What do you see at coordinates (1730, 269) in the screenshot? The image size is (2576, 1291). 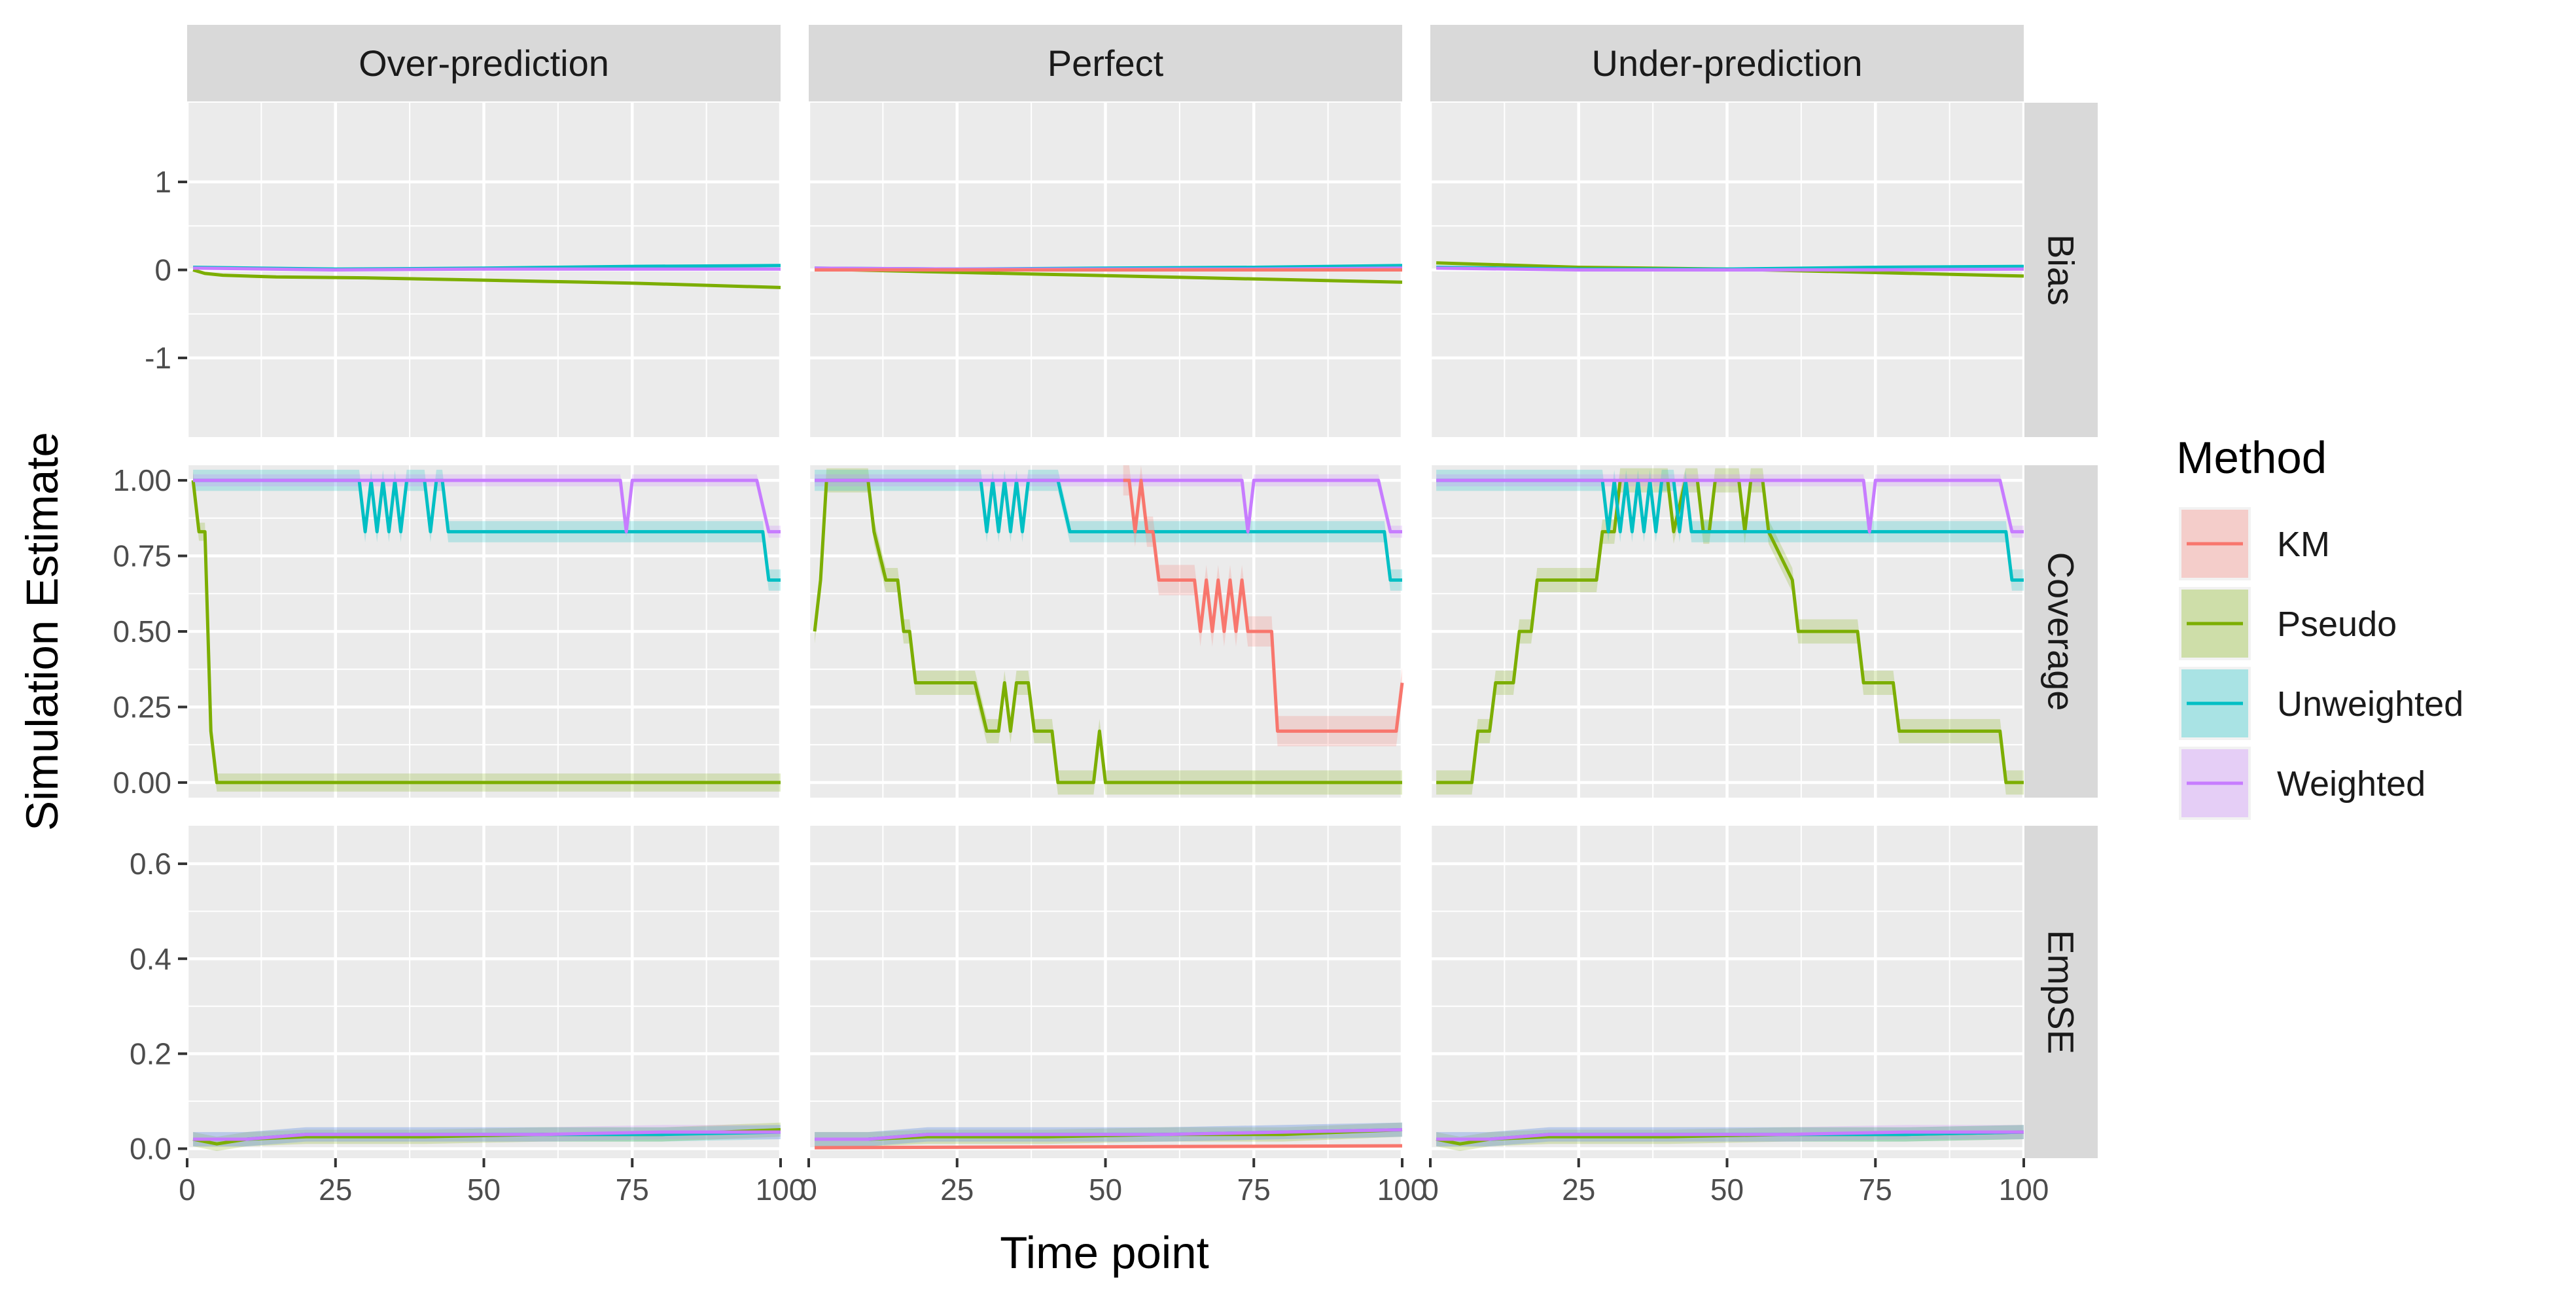 I see `series-line-weighted-bias-under-prediction` at bounding box center [1730, 269].